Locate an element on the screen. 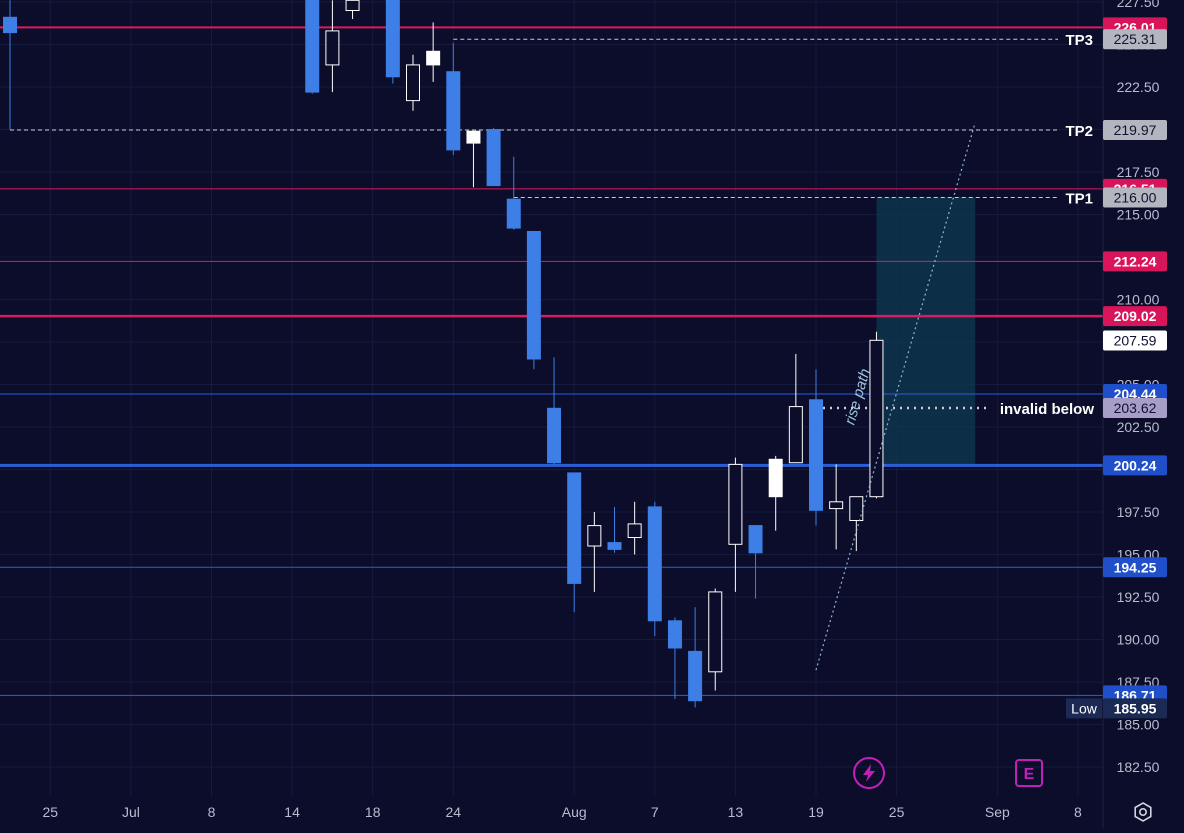 This screenshot has width=1184, height=833. lightning-icon is located at coordinates (869, 773).